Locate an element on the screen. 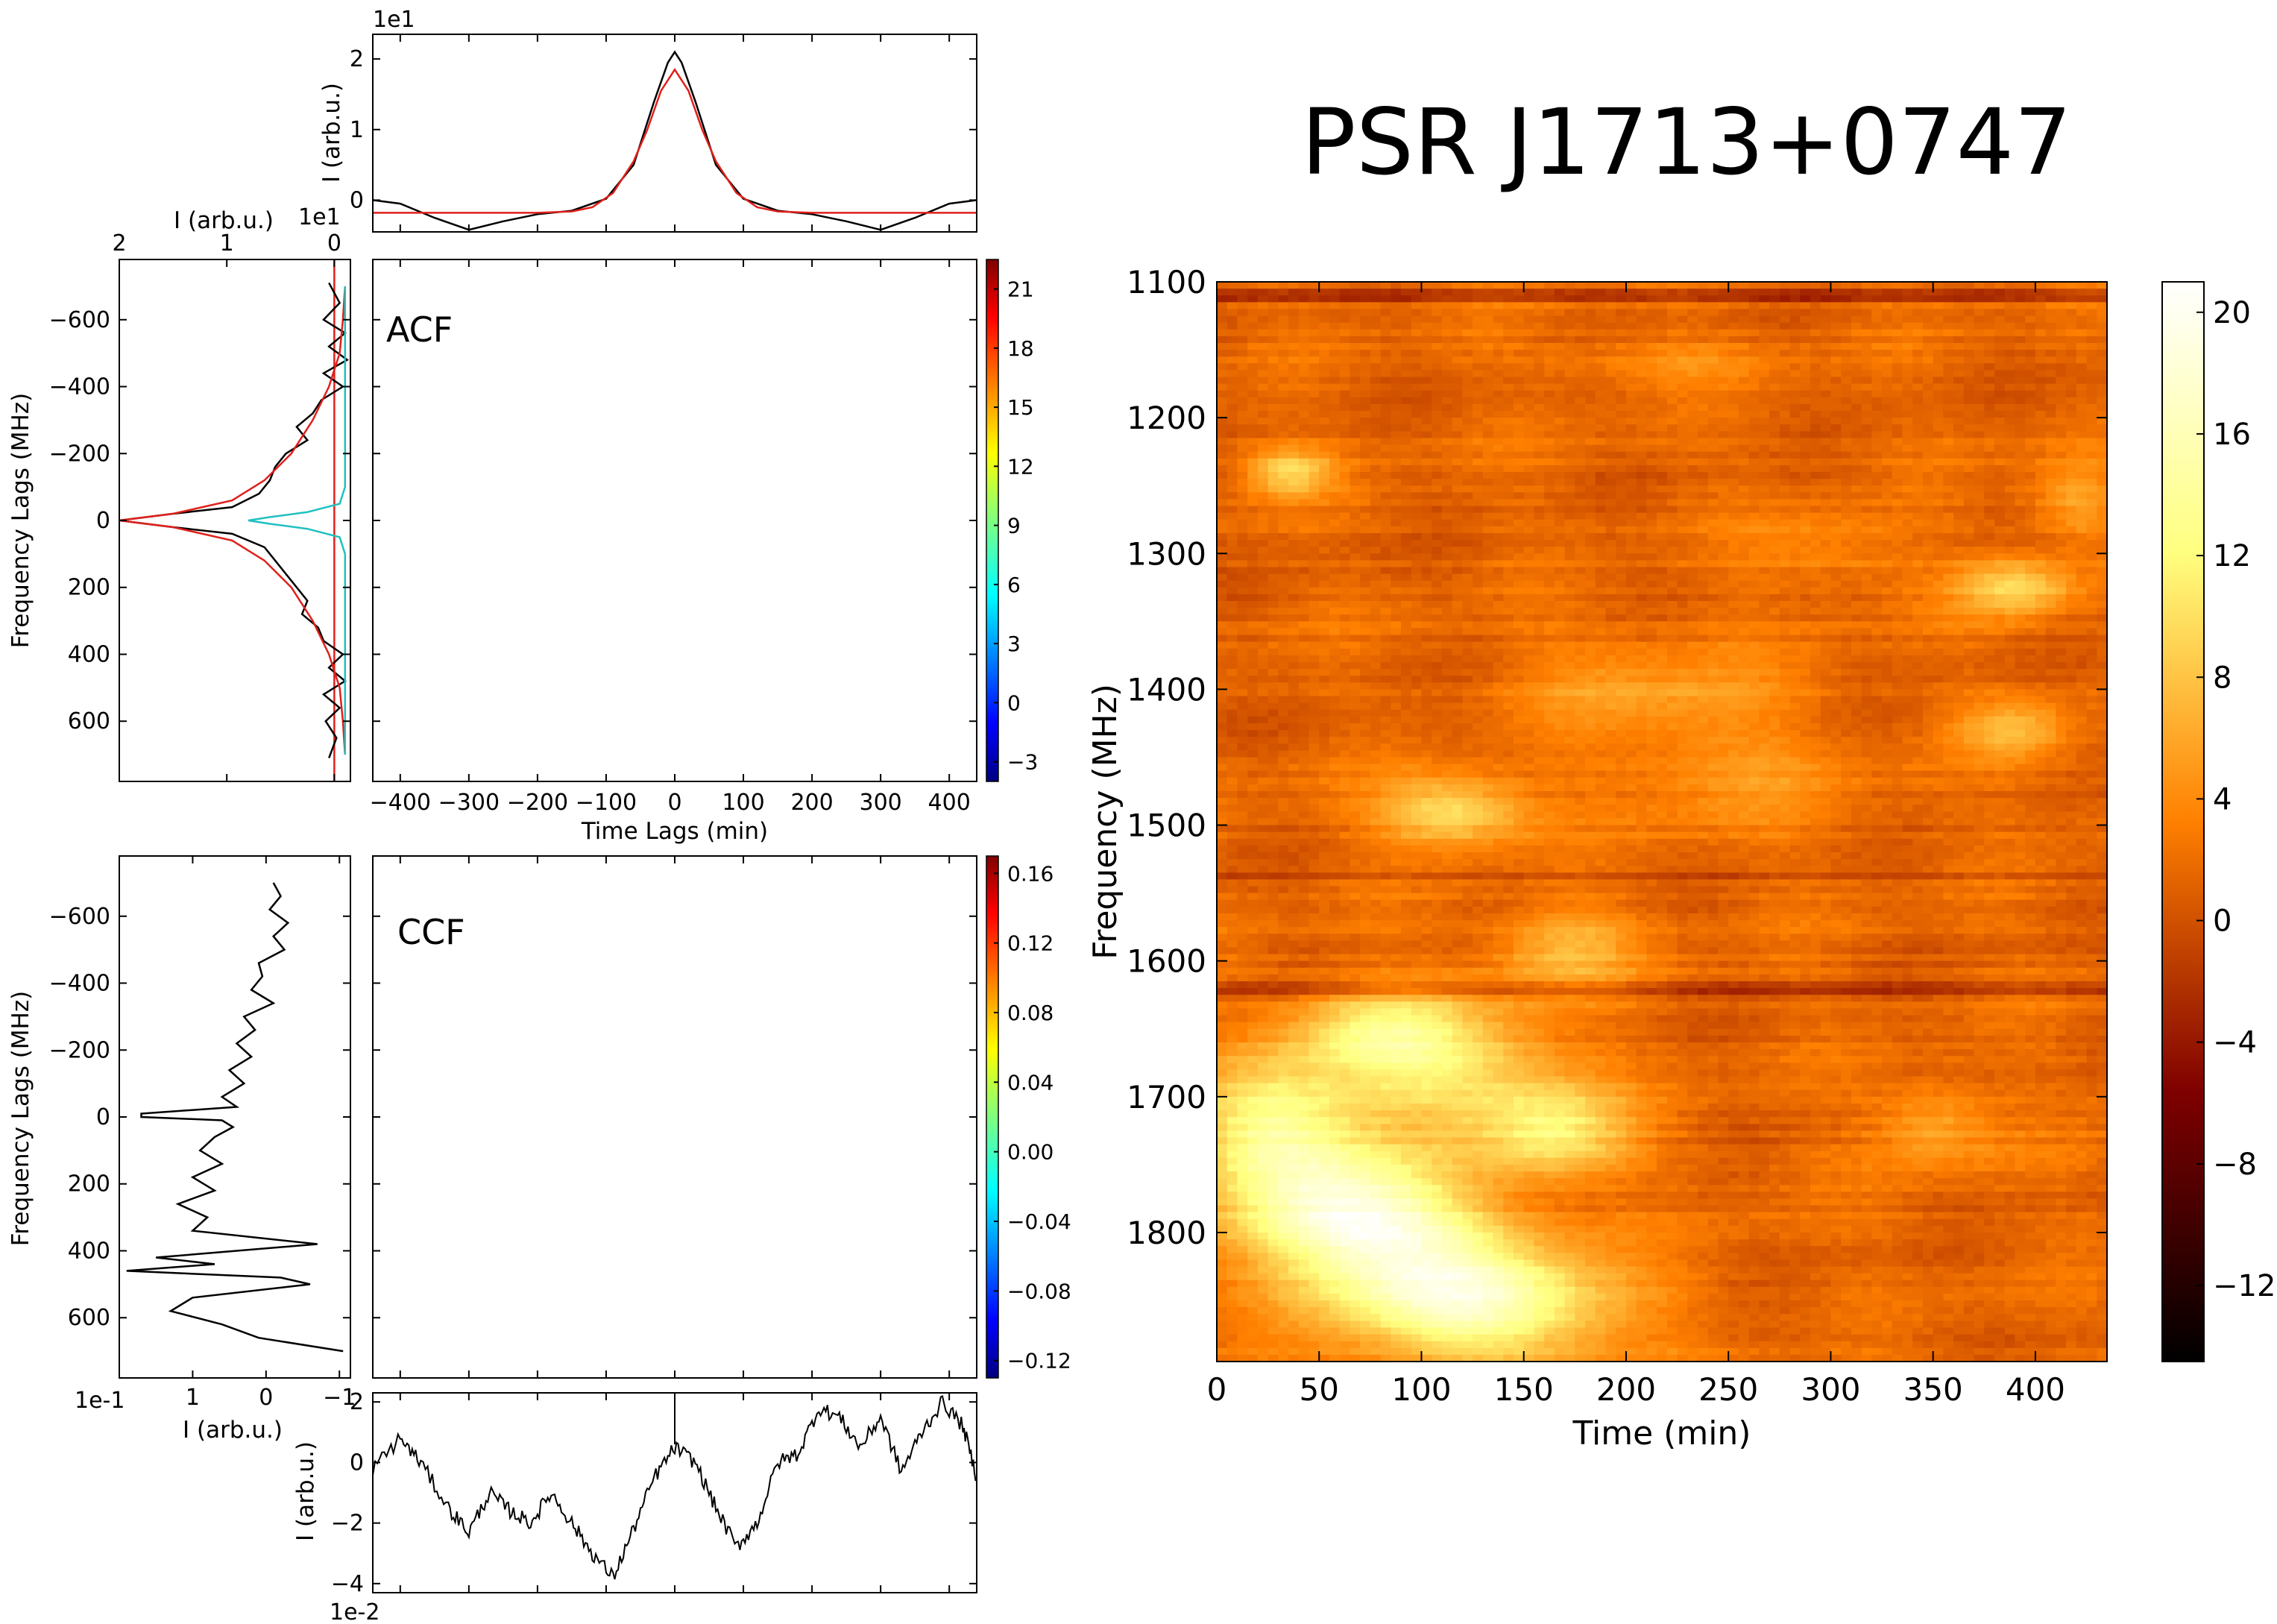  ccf-freq-series is located at coordinates (235, 1117).